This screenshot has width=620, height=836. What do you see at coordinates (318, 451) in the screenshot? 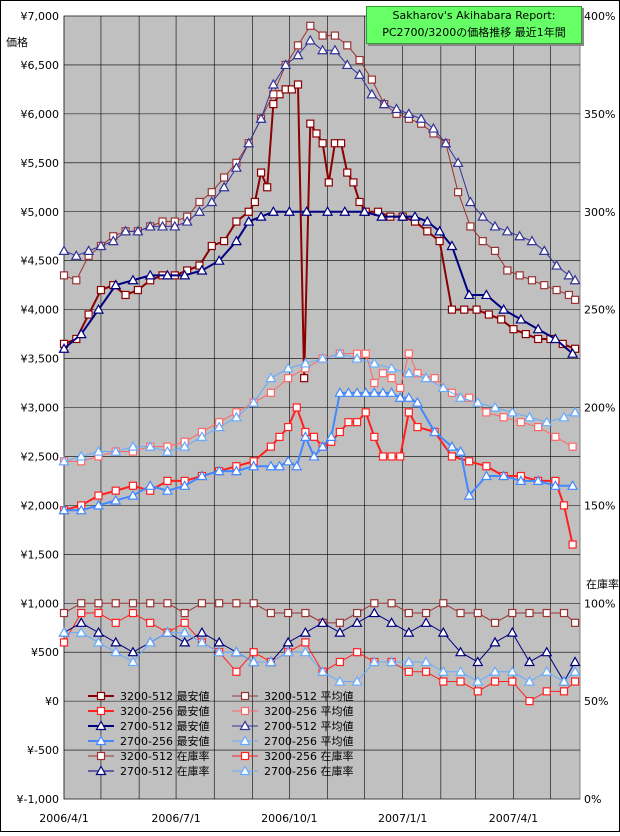
I see `series-line` at bounding box center [318, 451].